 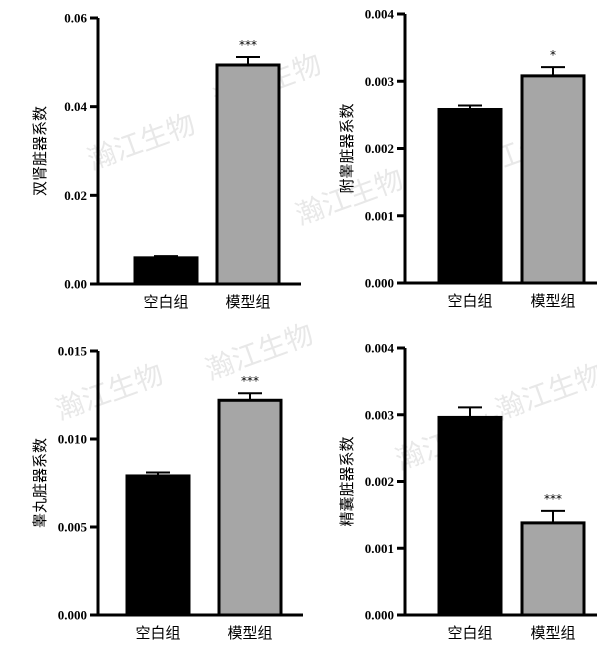 What do you see at coordinates (40, 151) in the screenshot?
I see `y-axis-label: 双肾脏器系数` at bounding box center [40, 151].